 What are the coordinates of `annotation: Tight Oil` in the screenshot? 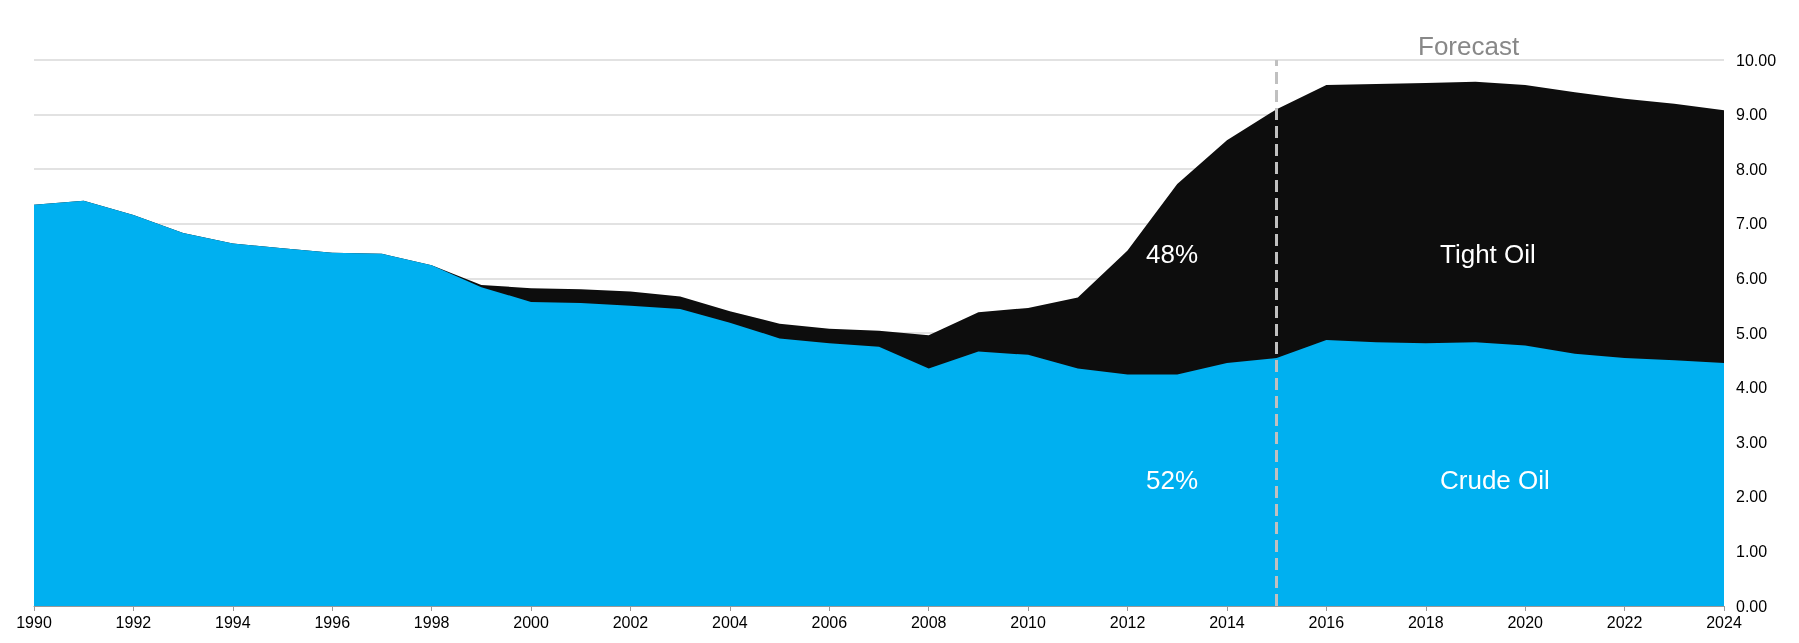 It's located at (1488, 254).